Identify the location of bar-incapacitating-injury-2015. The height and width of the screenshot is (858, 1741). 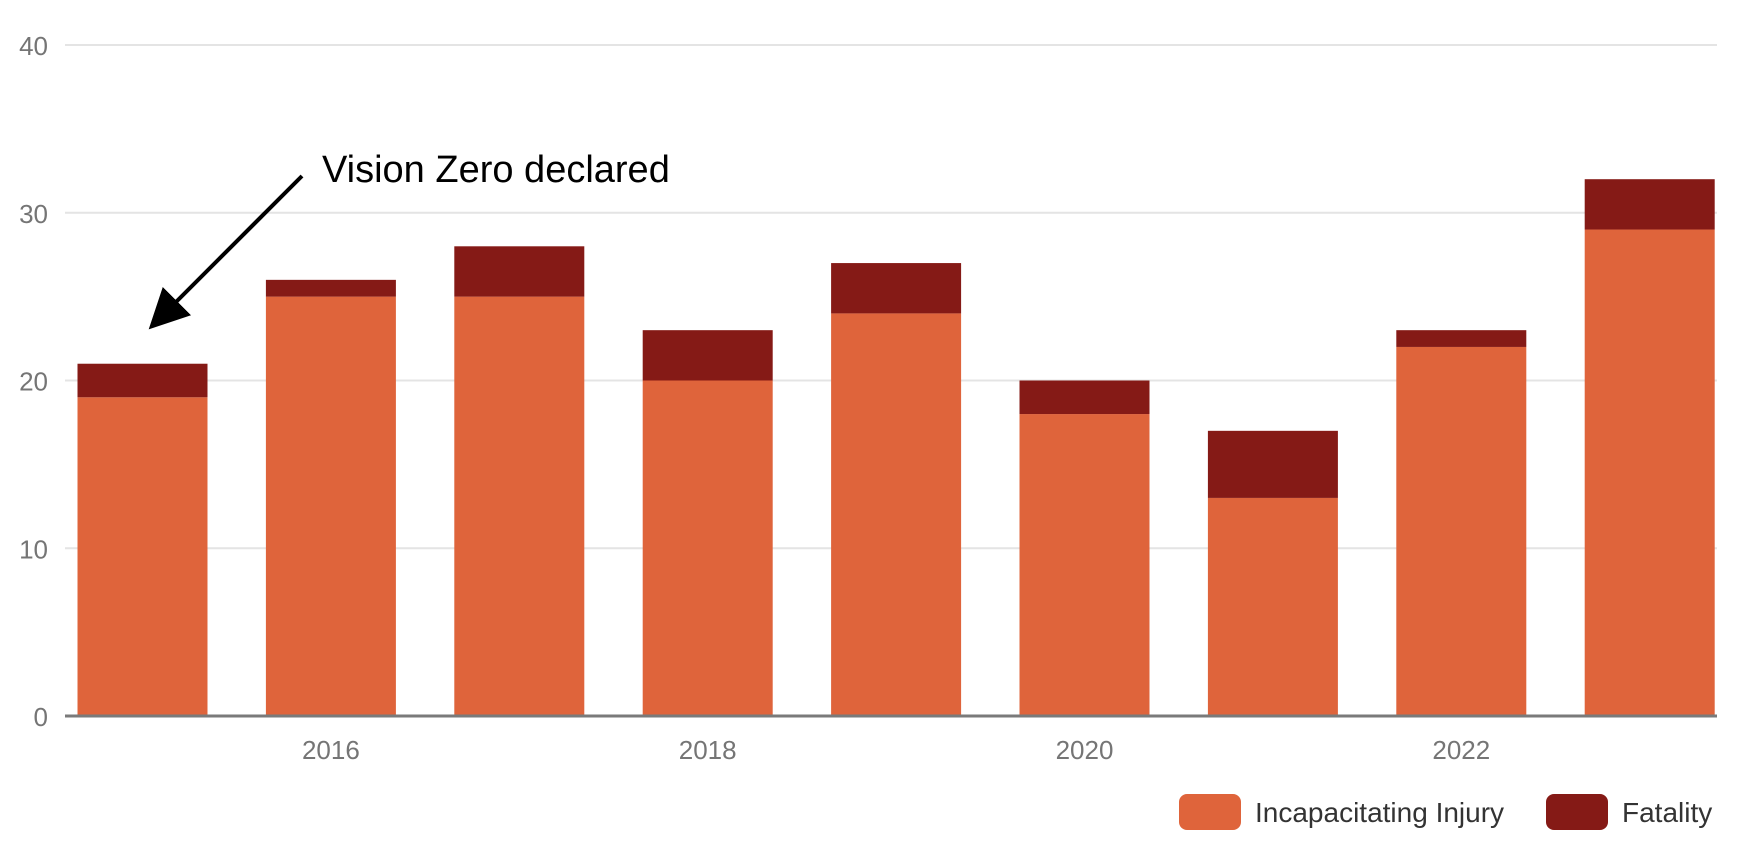
(142, 556).